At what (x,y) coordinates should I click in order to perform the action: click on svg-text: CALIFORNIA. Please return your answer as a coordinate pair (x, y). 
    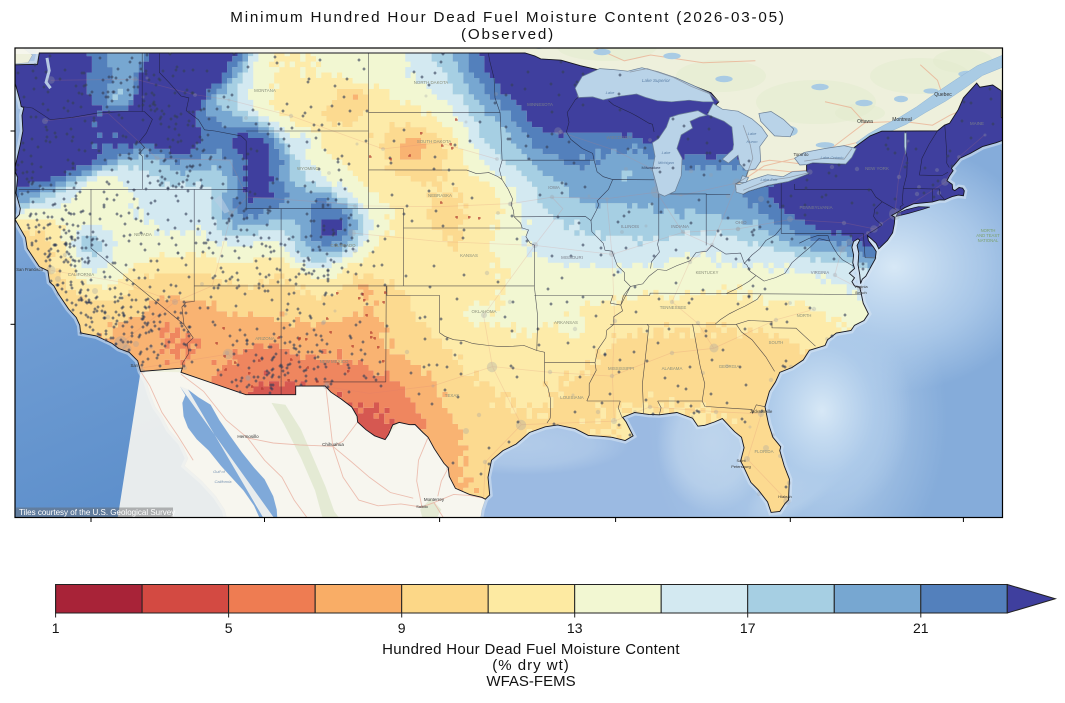
    Looking at the image, I should click on (81, 274).